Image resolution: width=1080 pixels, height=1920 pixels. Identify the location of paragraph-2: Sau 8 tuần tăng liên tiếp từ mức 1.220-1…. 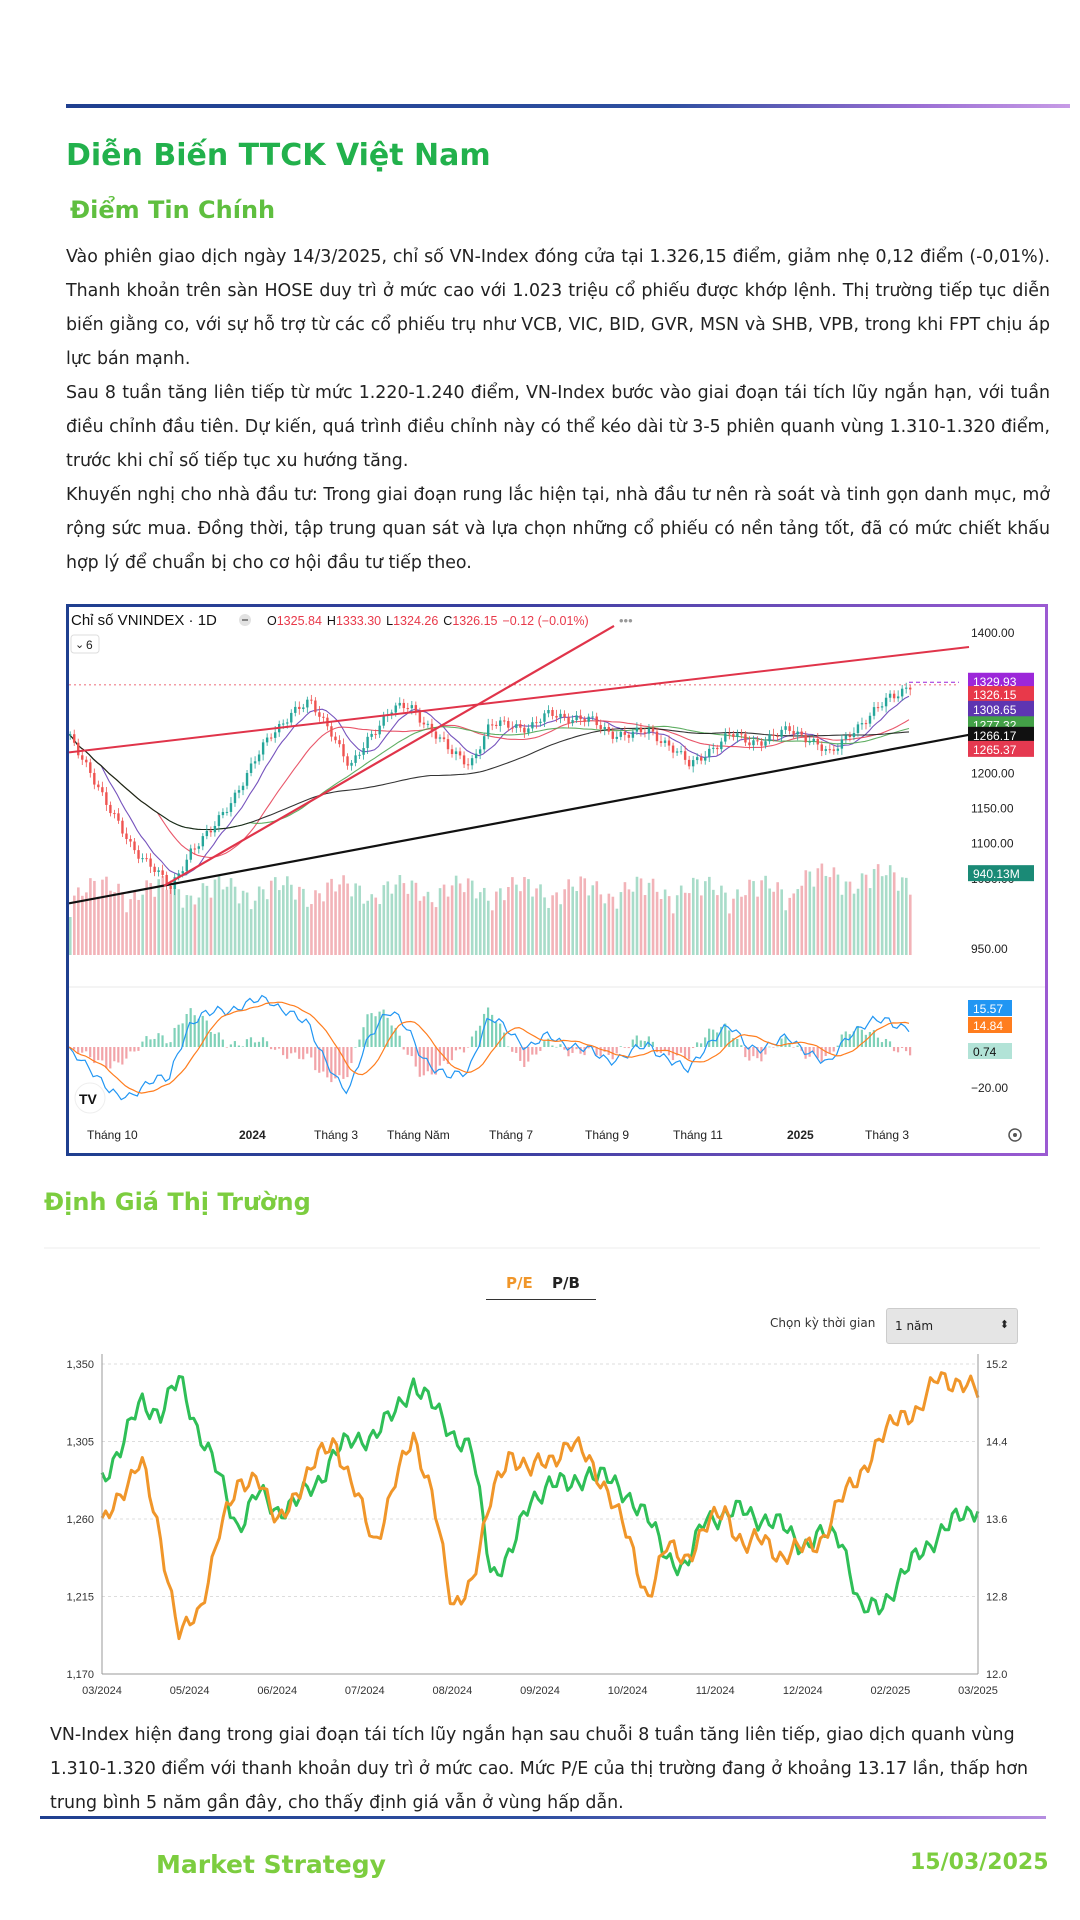
(558, 427).